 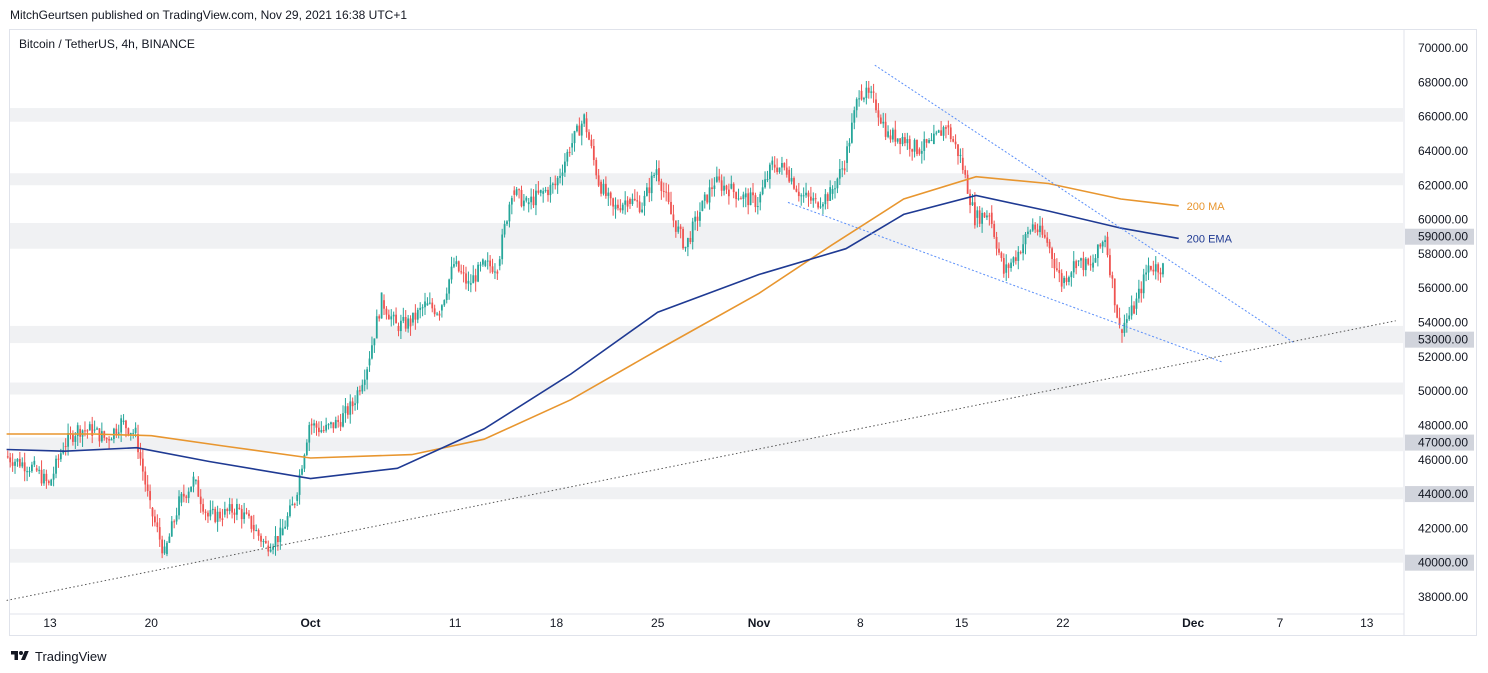 What do you see at coordinates (706, 115) in the screenshot?
I see `price-zone` at bounding box center [706, 115].